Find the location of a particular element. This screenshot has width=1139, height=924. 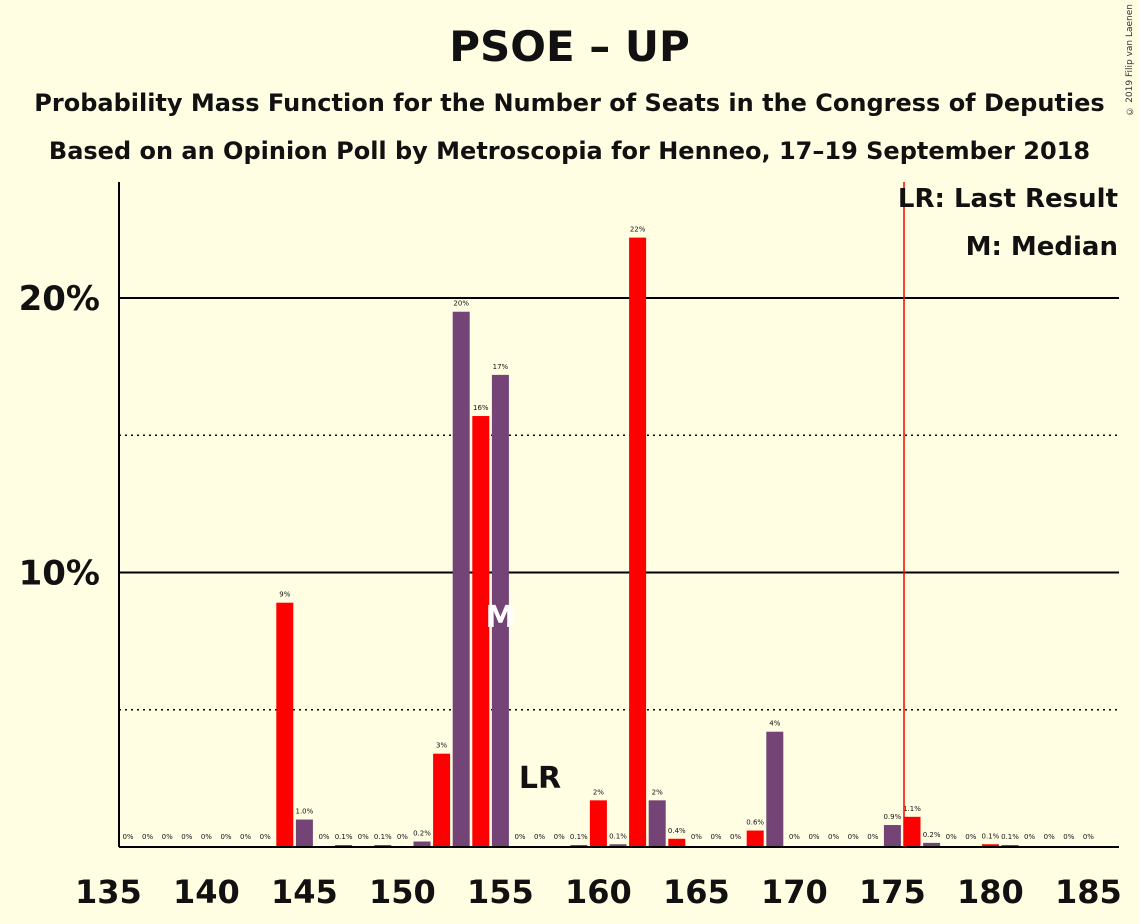

bar-value-label: 9% is located at coordinates (284, 595).